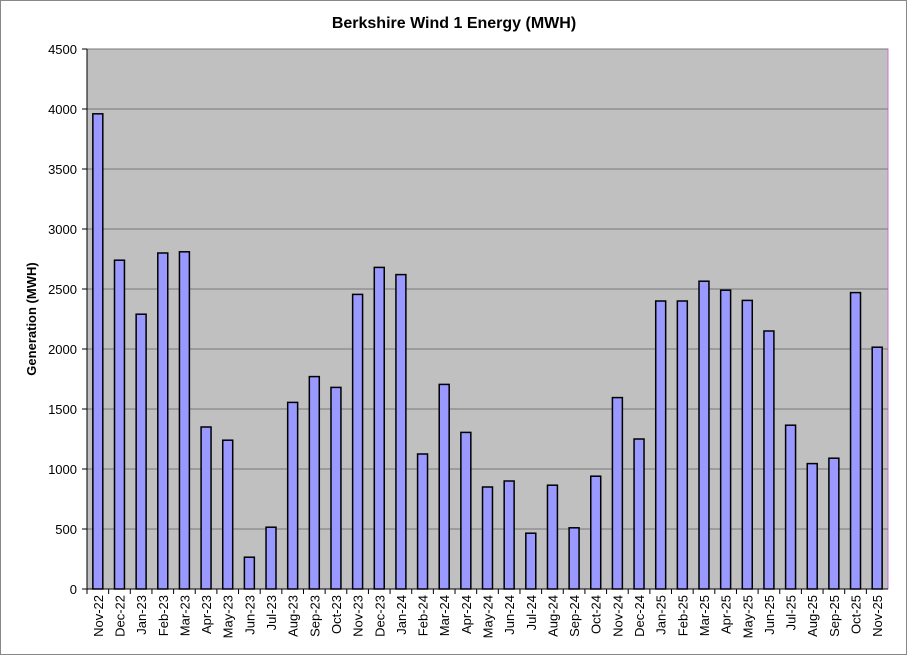 The image size is (909, 656). What do you see at coordinates (184, 615) in the screenshot?
I see `x-tick-label: Mar-23` at bounding box center [184, 615].